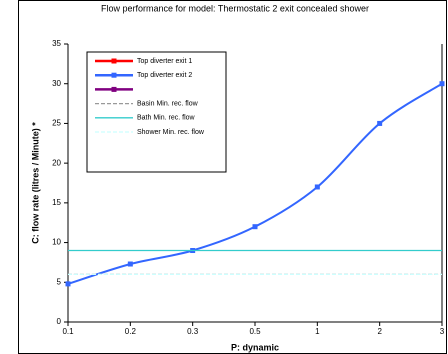 The image size is (448, 354). What do you see at coordinates (442, 331) in the screenshot?
I see `x-tick-label: 3` at bounding box center [442, 331].